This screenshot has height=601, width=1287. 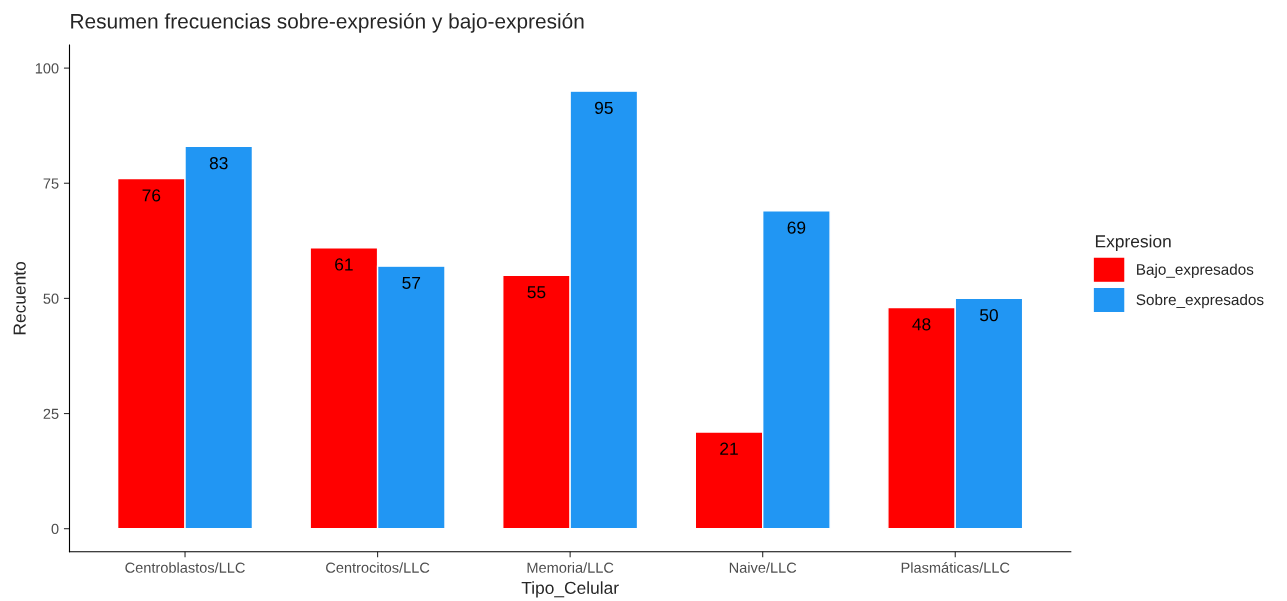 I want to click on y-tick-label: 100, so click(x=47, y=68).